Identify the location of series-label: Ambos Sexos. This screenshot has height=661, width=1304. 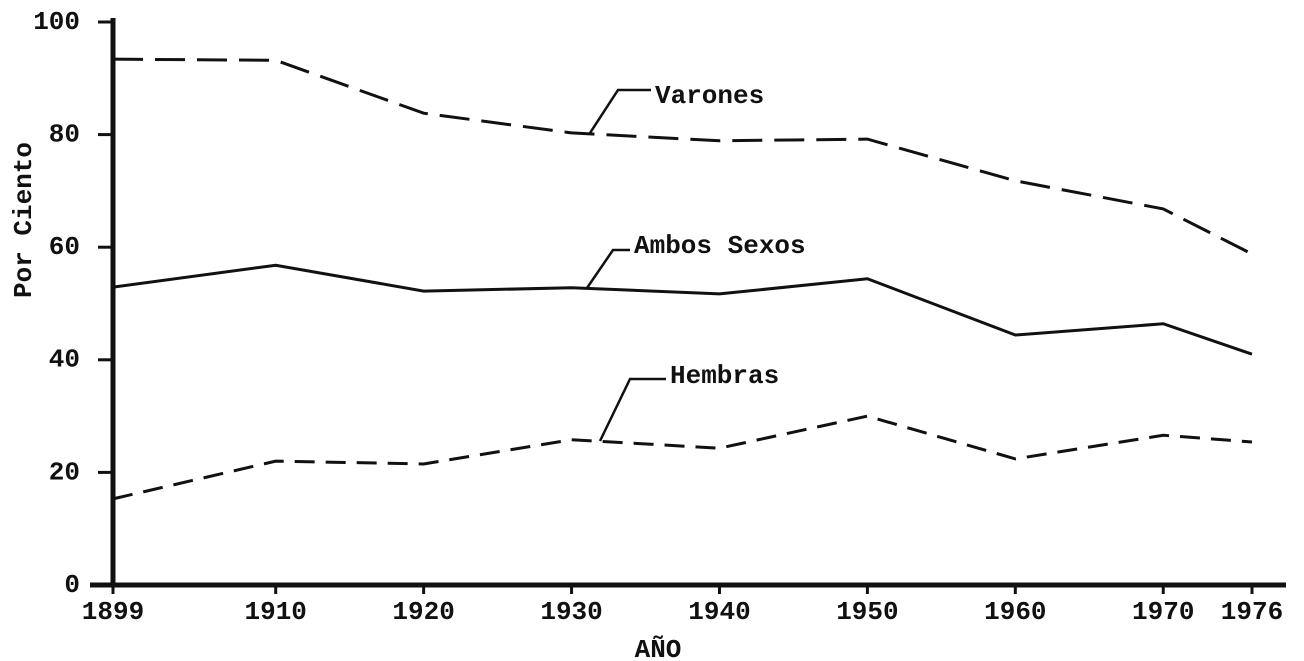
(720, 246).